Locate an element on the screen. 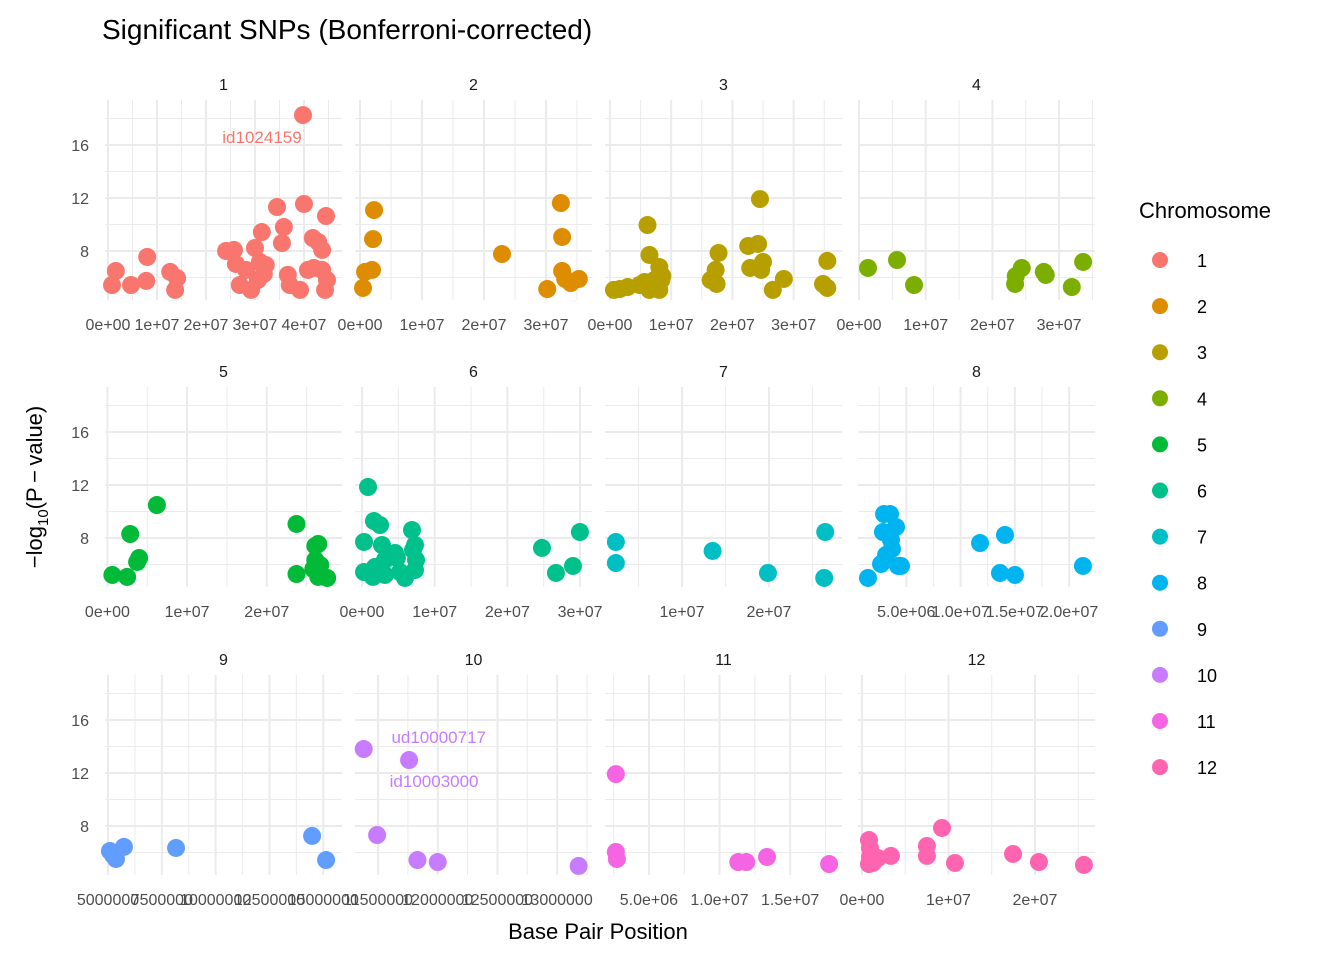 This screenshot has width=1344, height=960. snp-annotation-label: ud10000717 is located at coordinates (438, 737).